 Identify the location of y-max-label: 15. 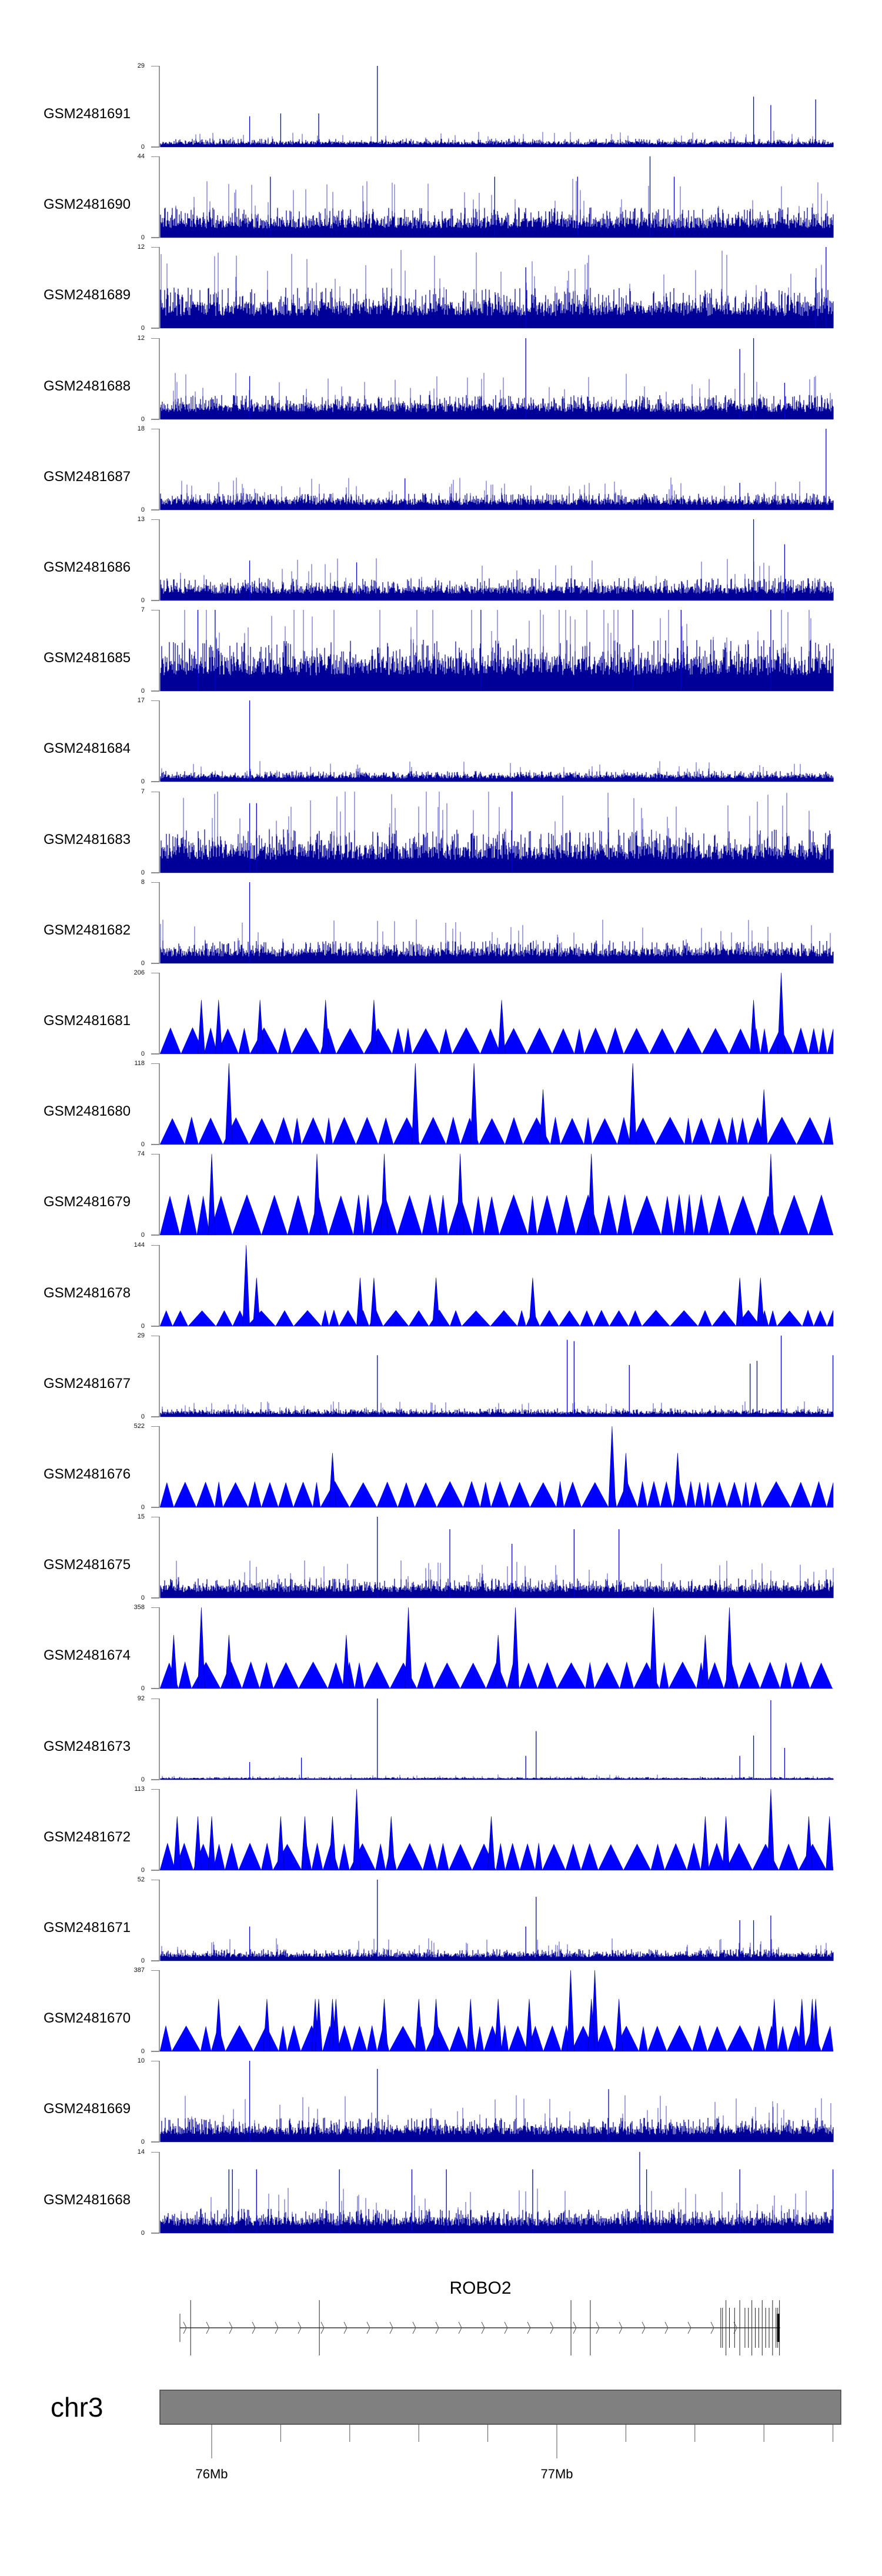
(141, 1517).